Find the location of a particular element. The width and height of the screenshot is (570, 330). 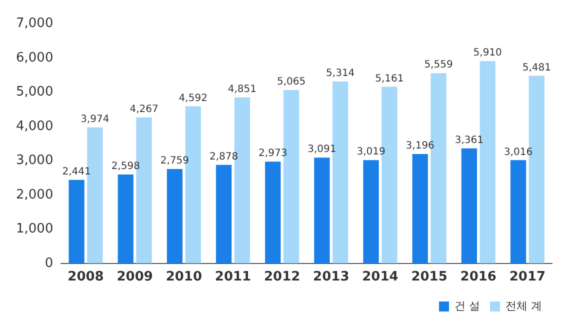

data-label: 3,974 is located at coordinates (95, 119).